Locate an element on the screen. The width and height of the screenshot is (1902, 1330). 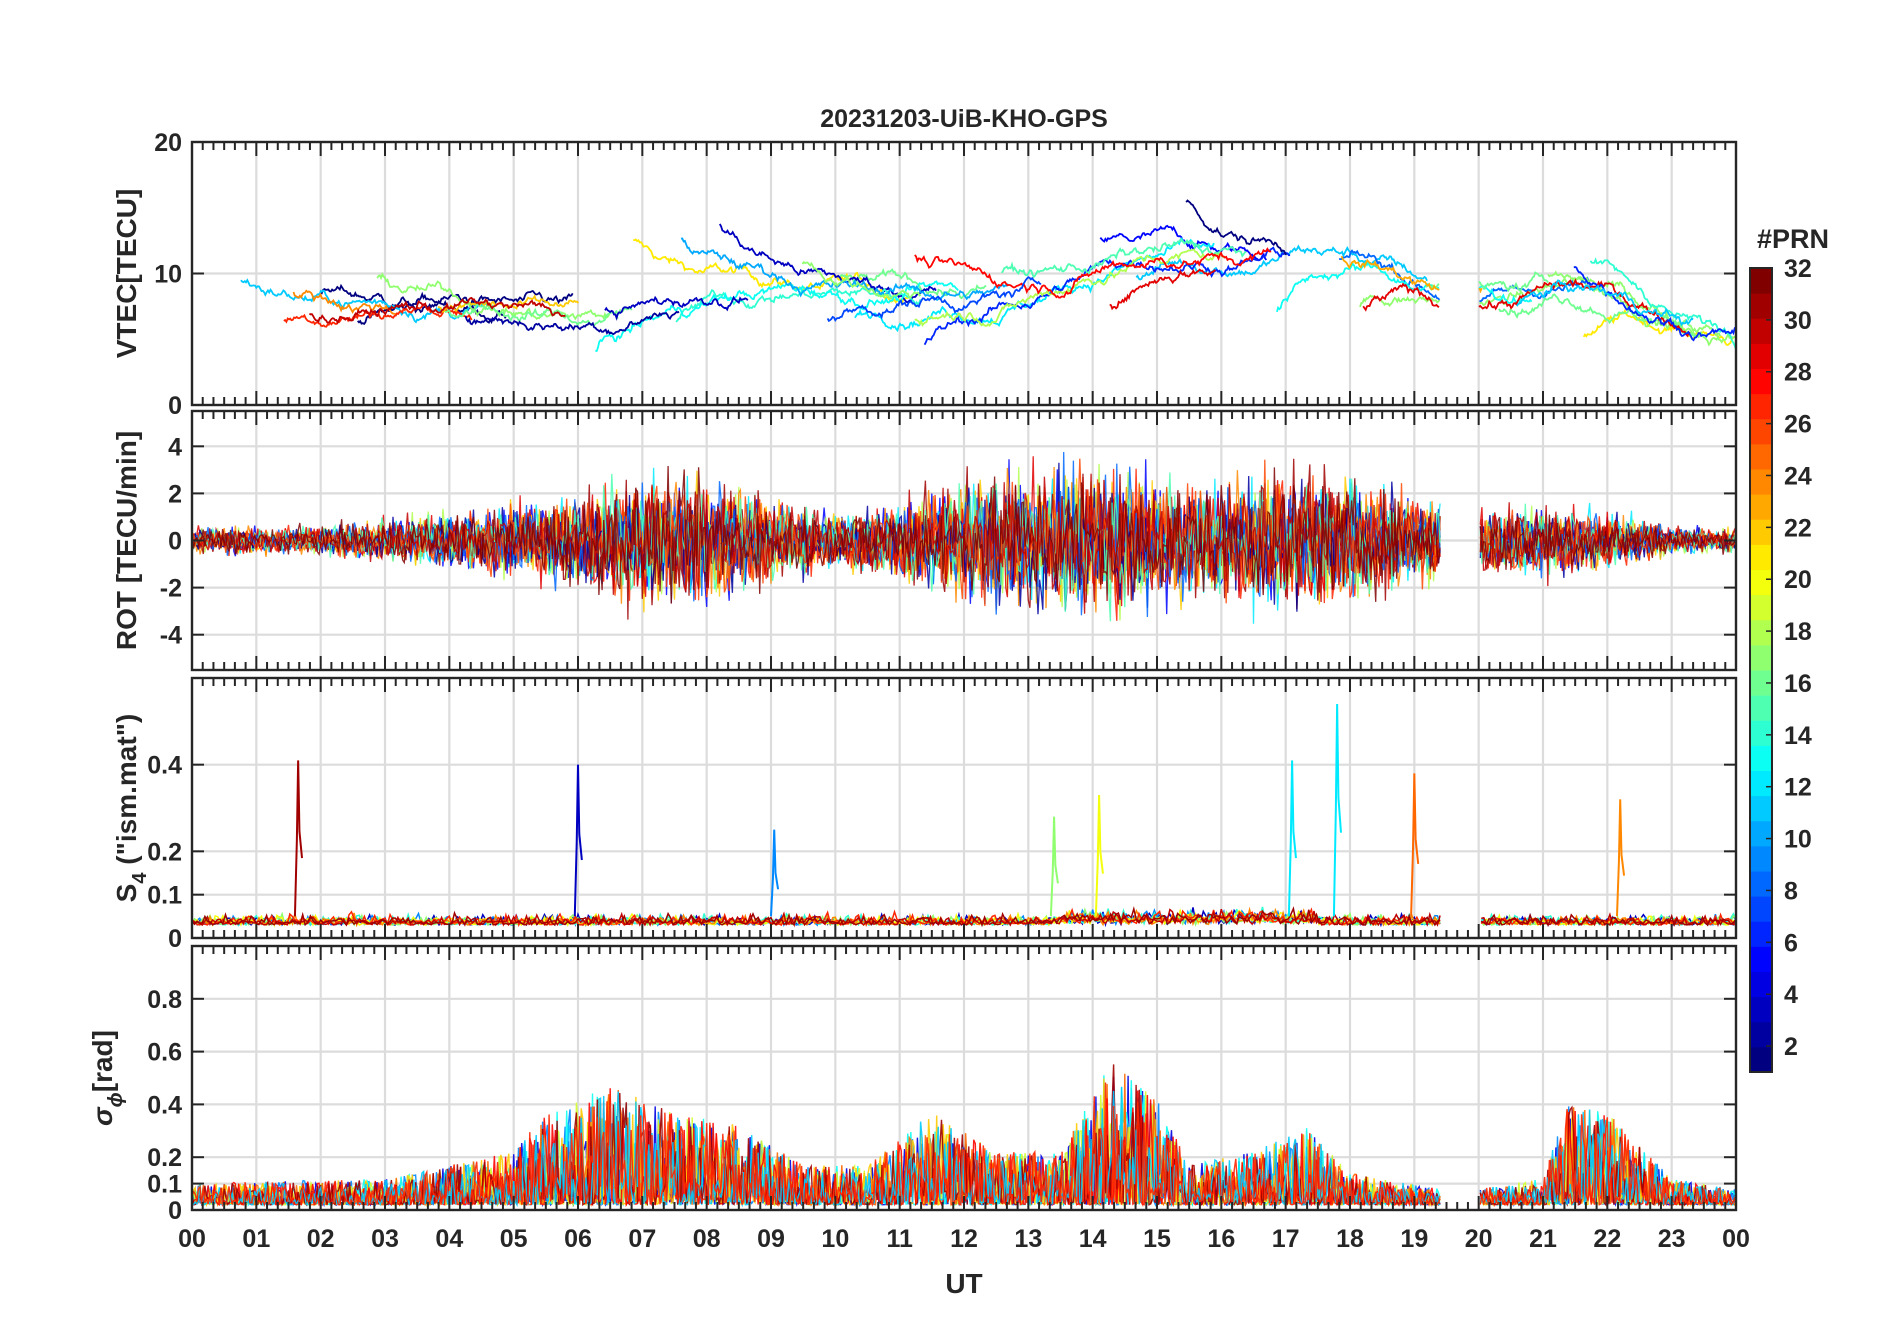
x-tick-label: 18 is located at coordinates (1350, 1239).